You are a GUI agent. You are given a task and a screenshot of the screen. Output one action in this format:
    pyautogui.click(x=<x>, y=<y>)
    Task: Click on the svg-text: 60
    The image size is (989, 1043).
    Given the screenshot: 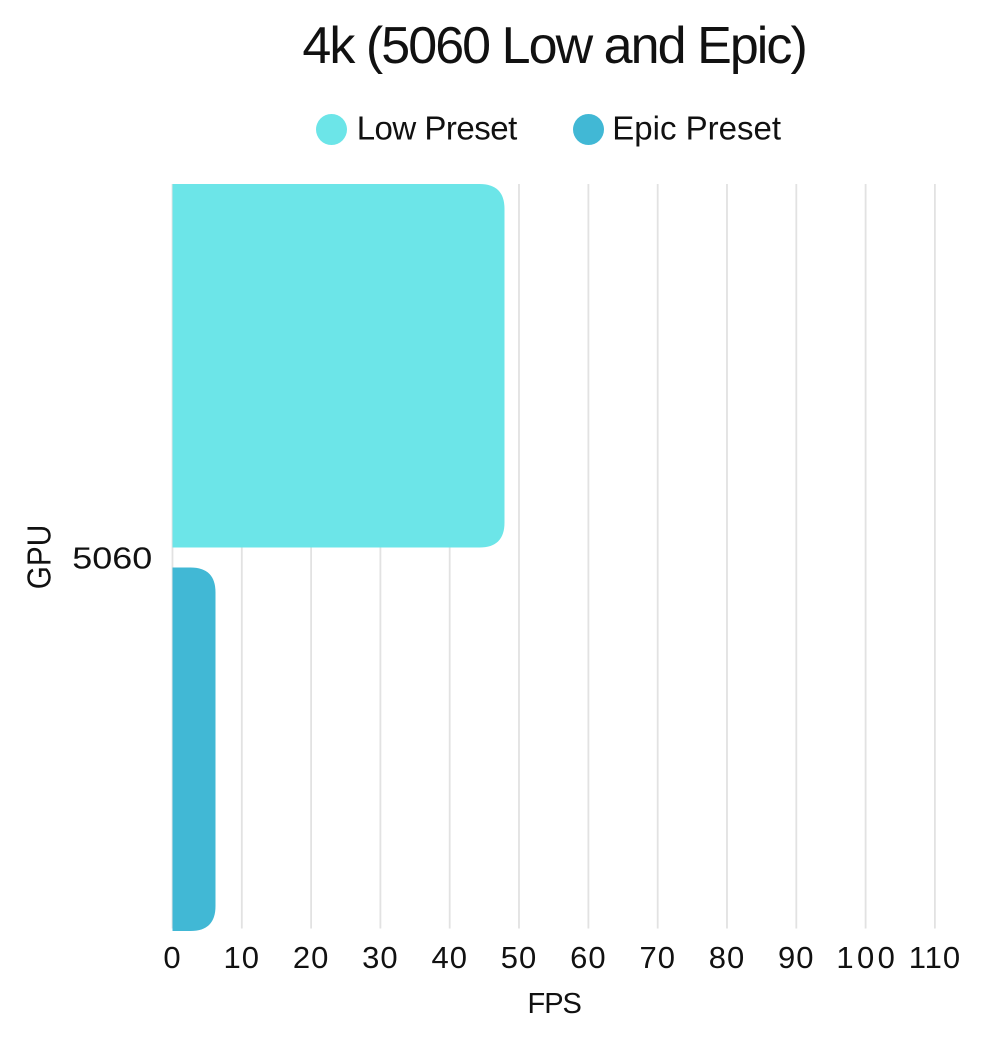 What is the action you would take?
    pyautogui.click(x=588, y=957)
    